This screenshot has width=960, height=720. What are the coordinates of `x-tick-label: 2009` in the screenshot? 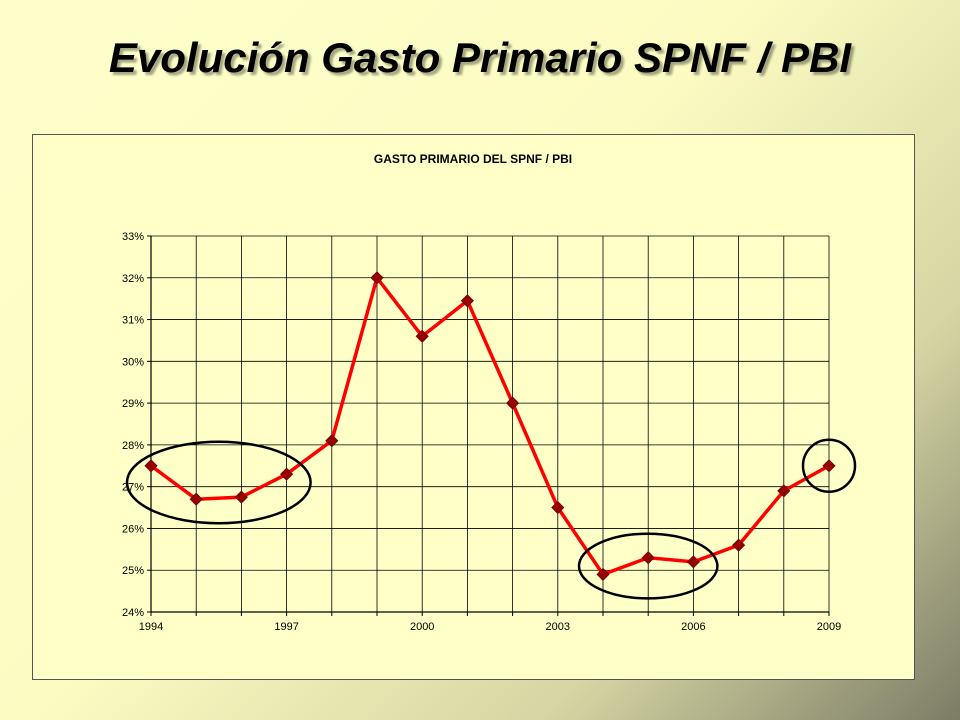 It's located at (829, 627).